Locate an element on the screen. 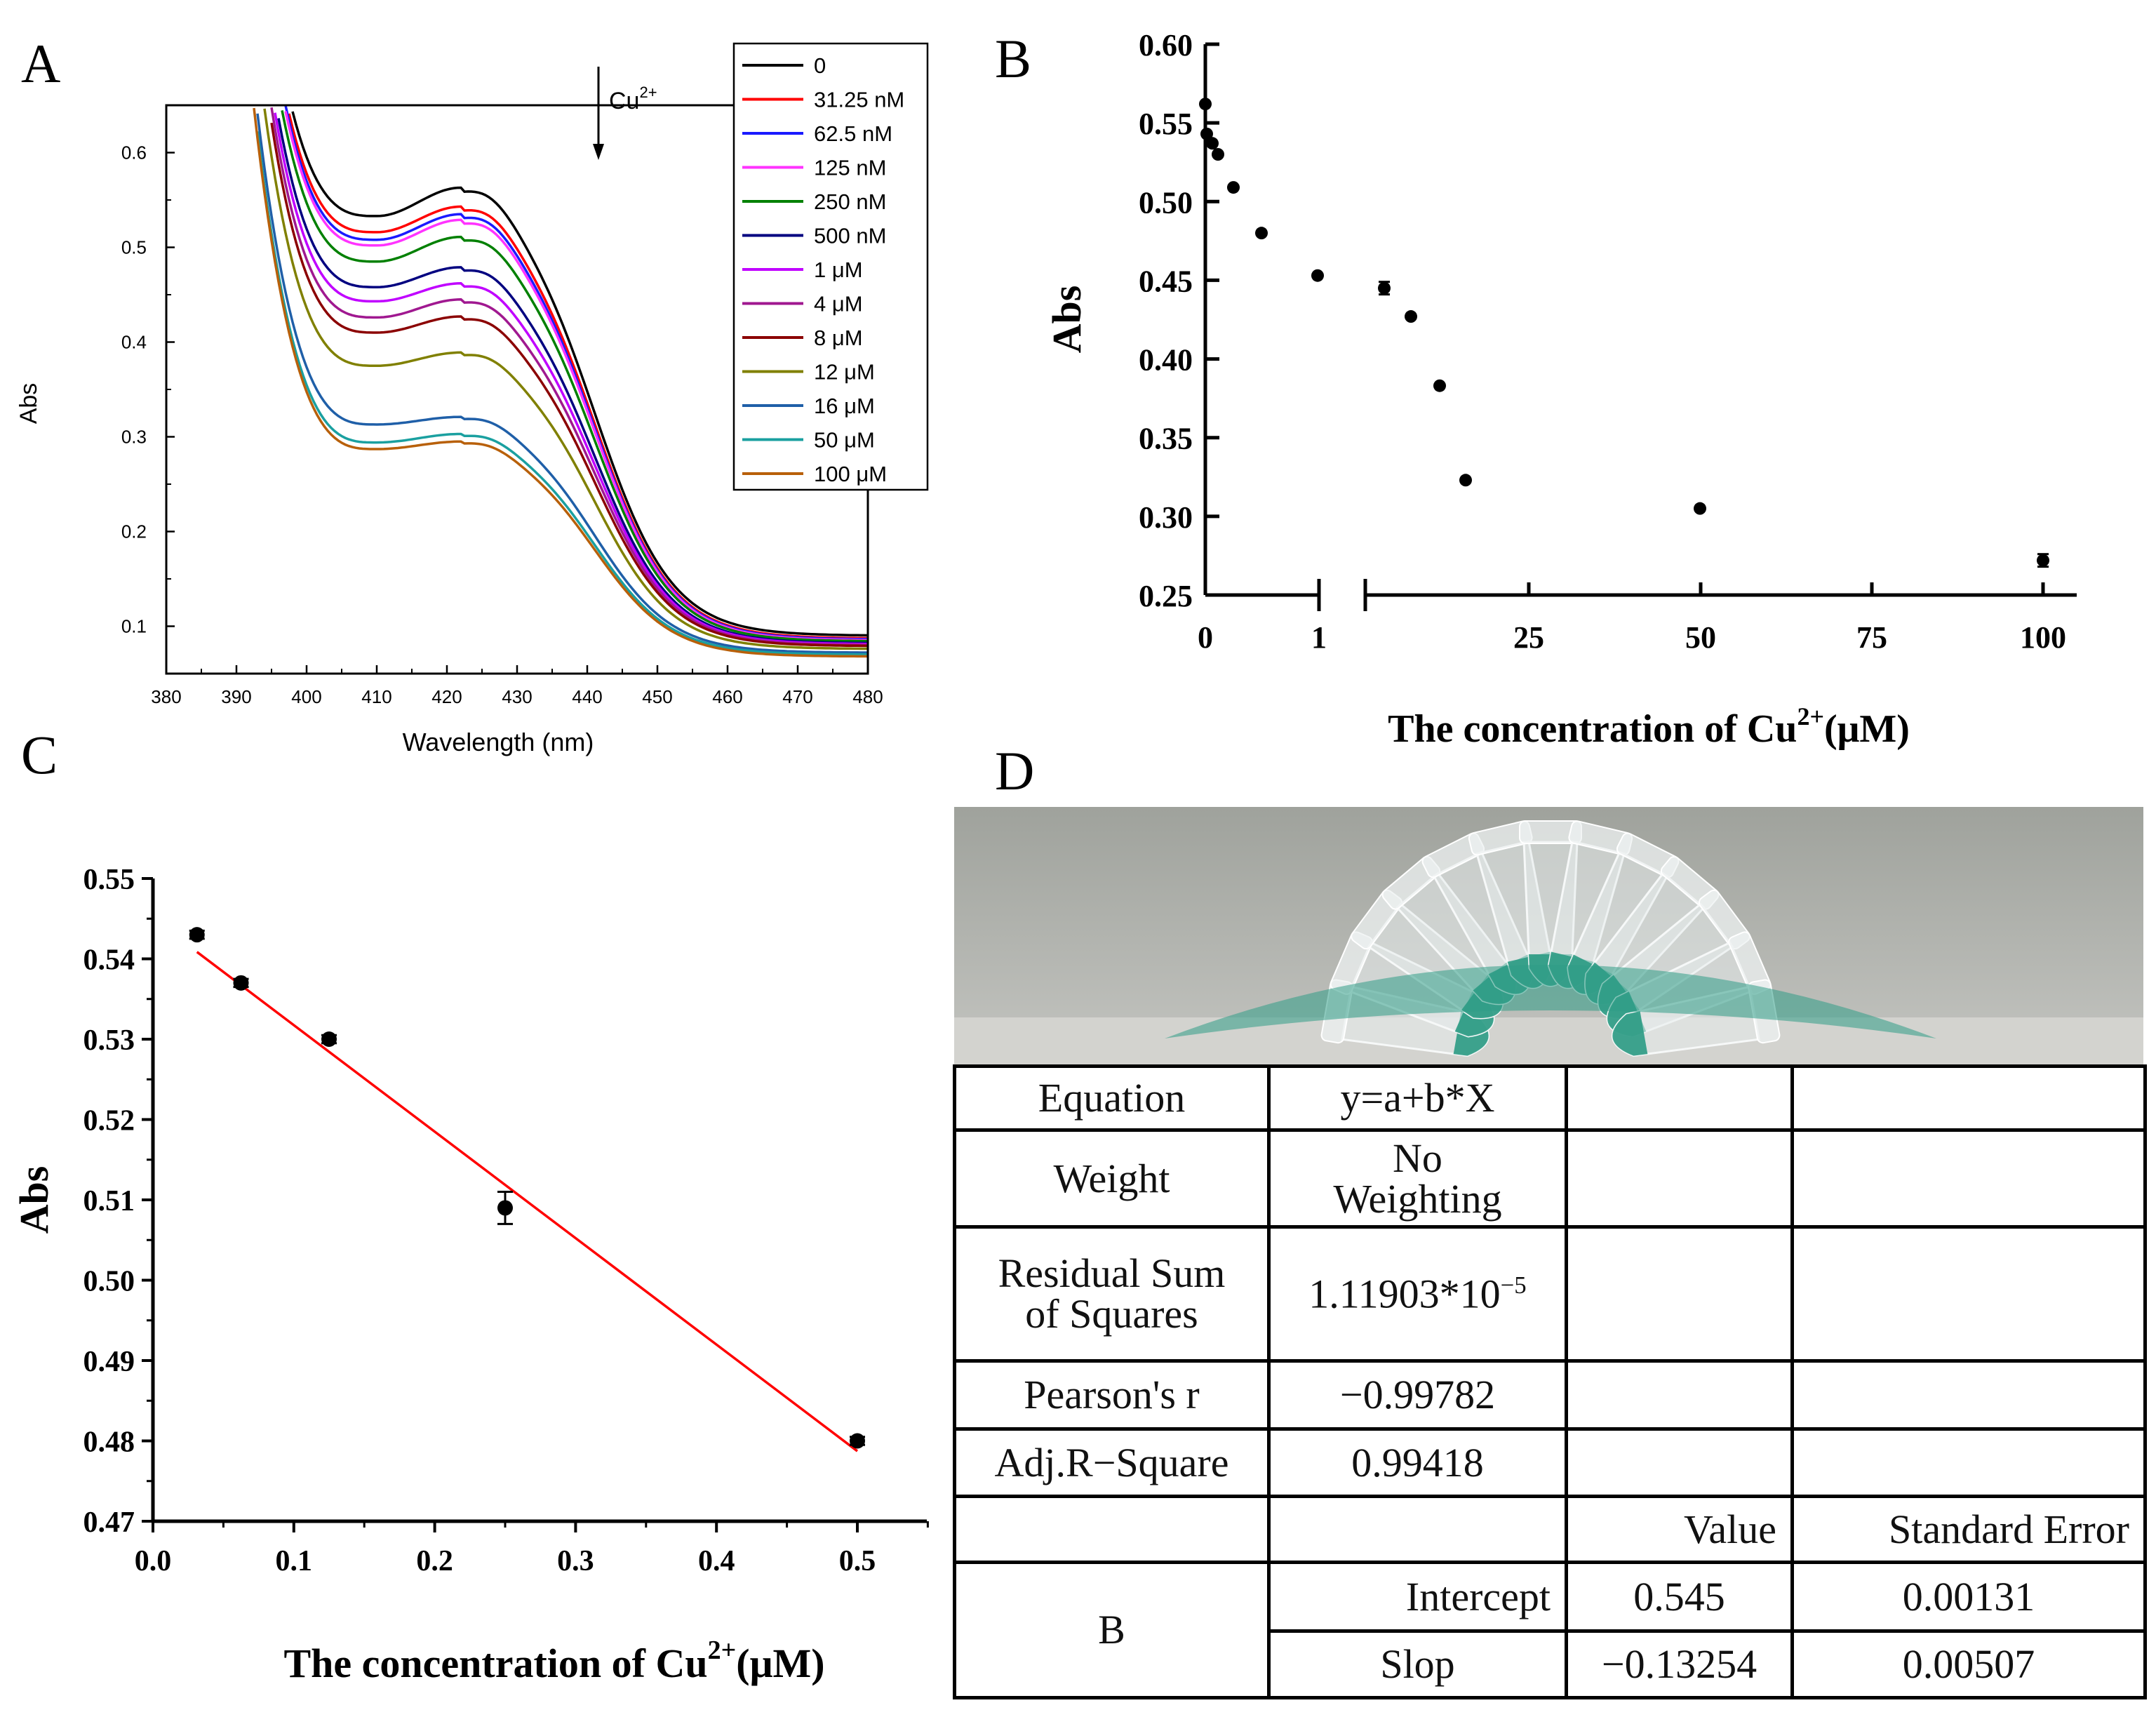 Image resolution: width=2156 pixels, height=1717 pixels. chart-a-xtick-label: 410 is located at coordinates (376, 696).